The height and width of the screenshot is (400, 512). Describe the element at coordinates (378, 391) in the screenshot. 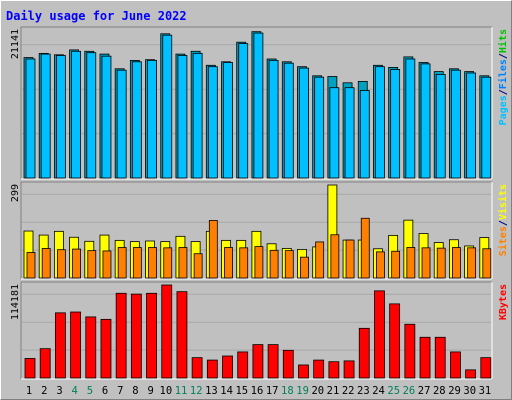

I see `x-tick-label: 24` at that location.